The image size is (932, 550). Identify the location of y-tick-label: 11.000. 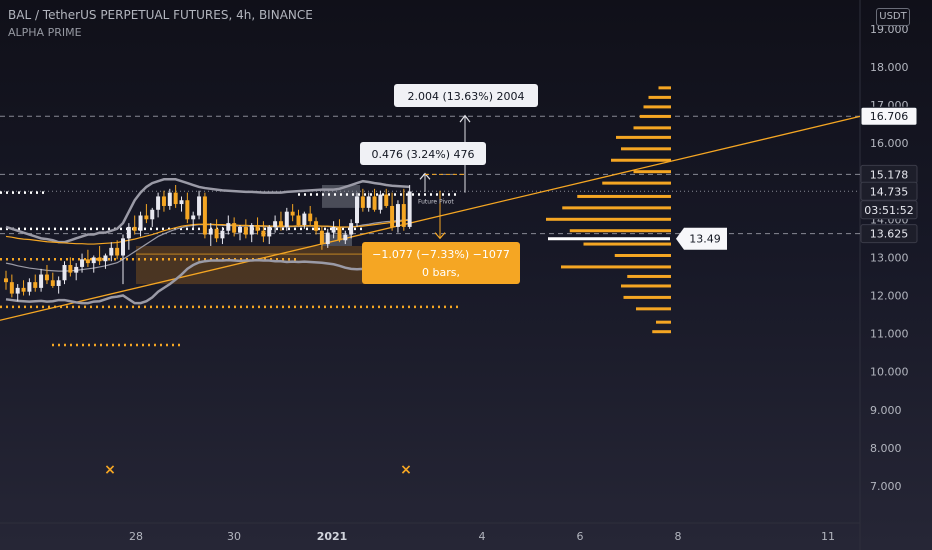
(889, 334).